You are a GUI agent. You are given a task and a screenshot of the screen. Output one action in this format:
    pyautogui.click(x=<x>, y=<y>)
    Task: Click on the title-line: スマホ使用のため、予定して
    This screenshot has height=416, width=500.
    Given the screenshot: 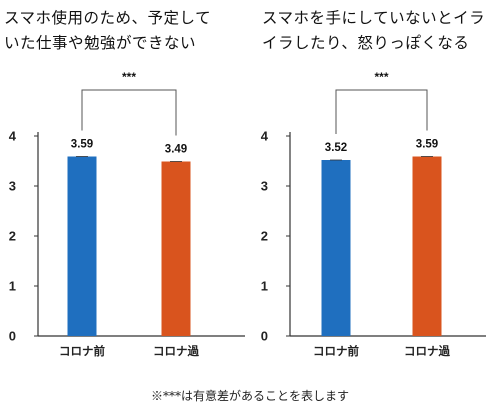 What is the action you would take?
    pyautogui.click(x=108, y=18)
    